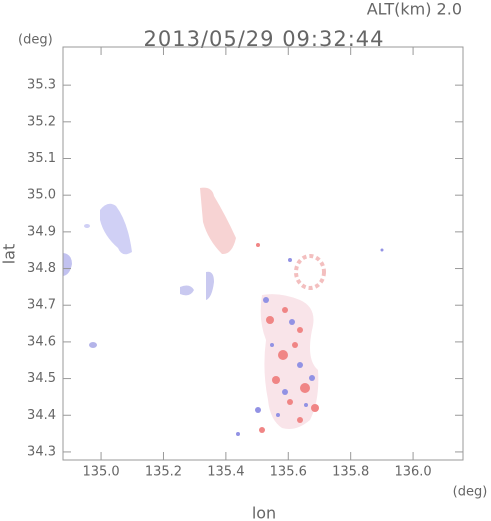 The width and height of the screenshot is (491, 521). Describe the element at coordinates (41, 85) in the screenshot. I see `y-tick-label: 35.3` at that location.